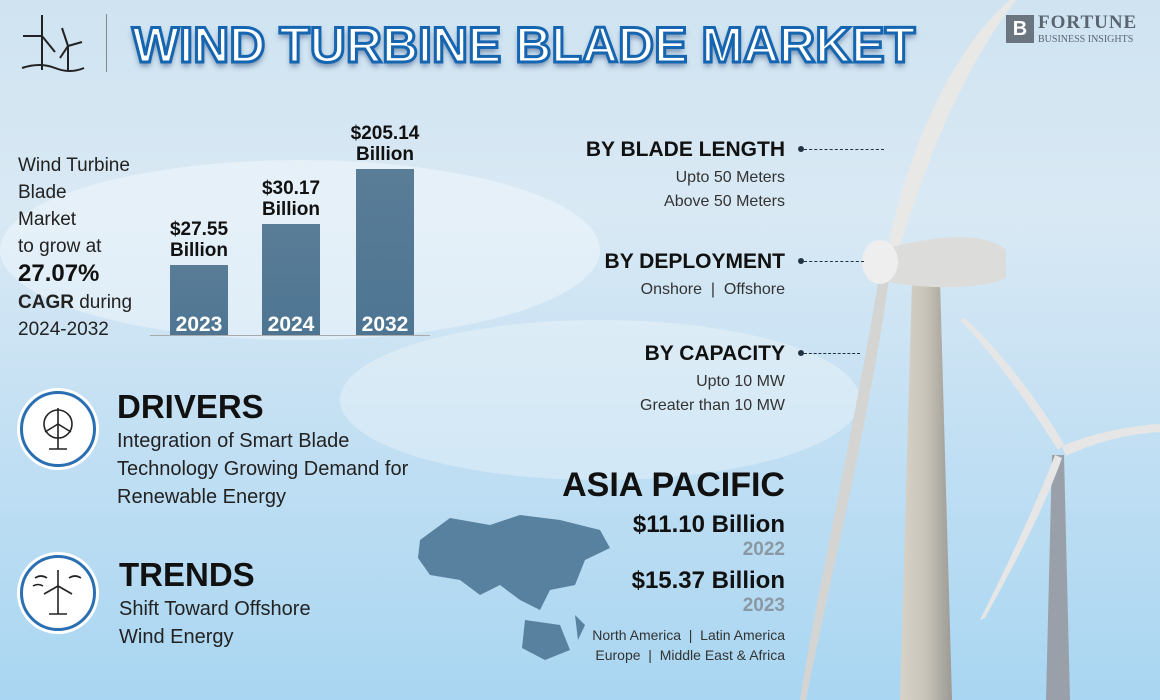 The image size is (1160, 700). I want to click on chart-baseline, so click(290, 335).